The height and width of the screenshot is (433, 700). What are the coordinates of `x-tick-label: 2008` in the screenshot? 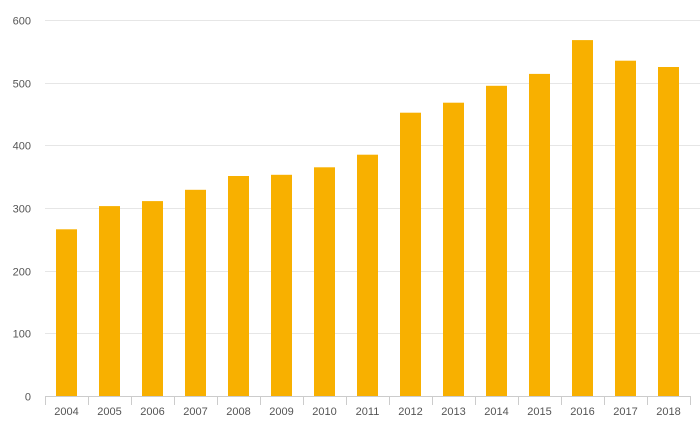 It's located at (238, 412).